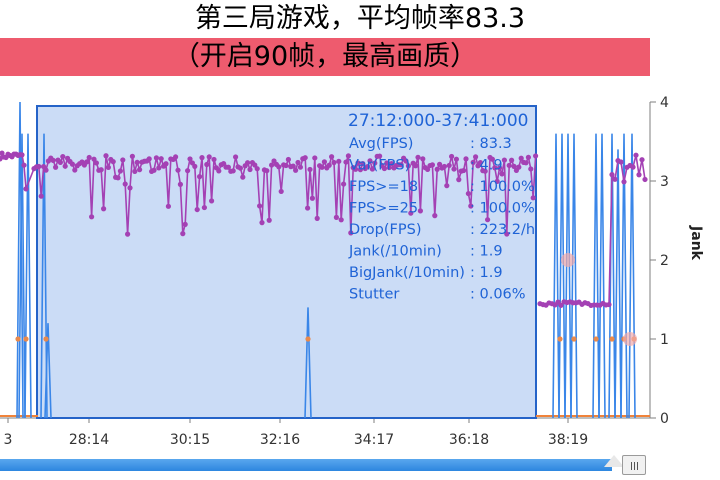  I want to click on stats-value: : 100.0%, so click(502, 209).